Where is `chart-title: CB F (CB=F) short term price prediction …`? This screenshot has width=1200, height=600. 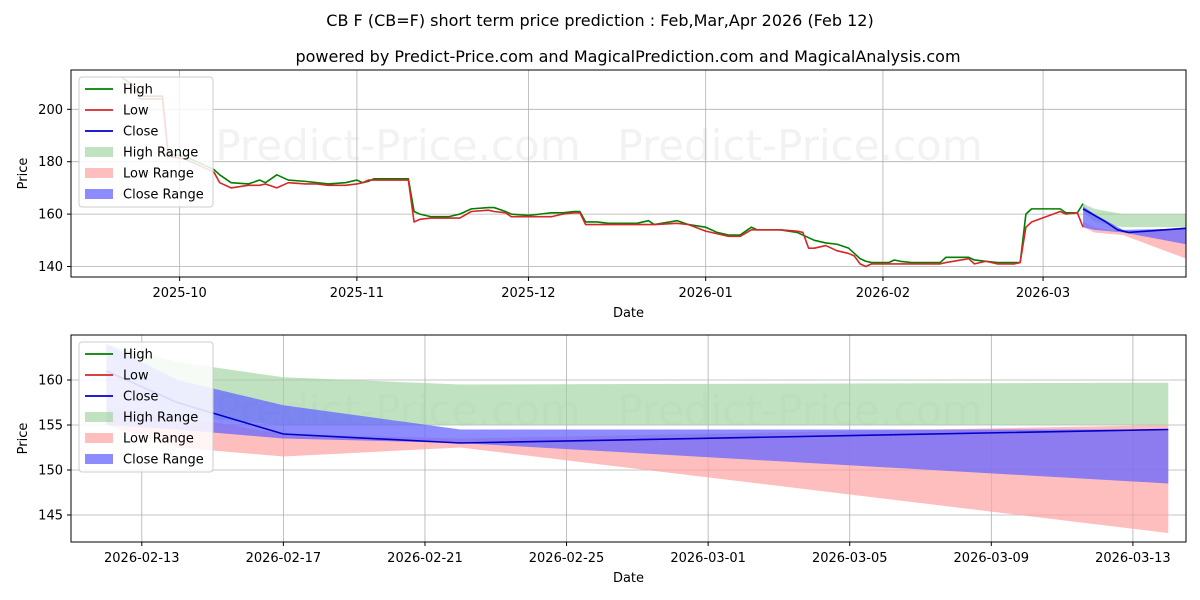 chart-title: CB F (CB=F) short term price prediction … is located at coordinates (599, 20).